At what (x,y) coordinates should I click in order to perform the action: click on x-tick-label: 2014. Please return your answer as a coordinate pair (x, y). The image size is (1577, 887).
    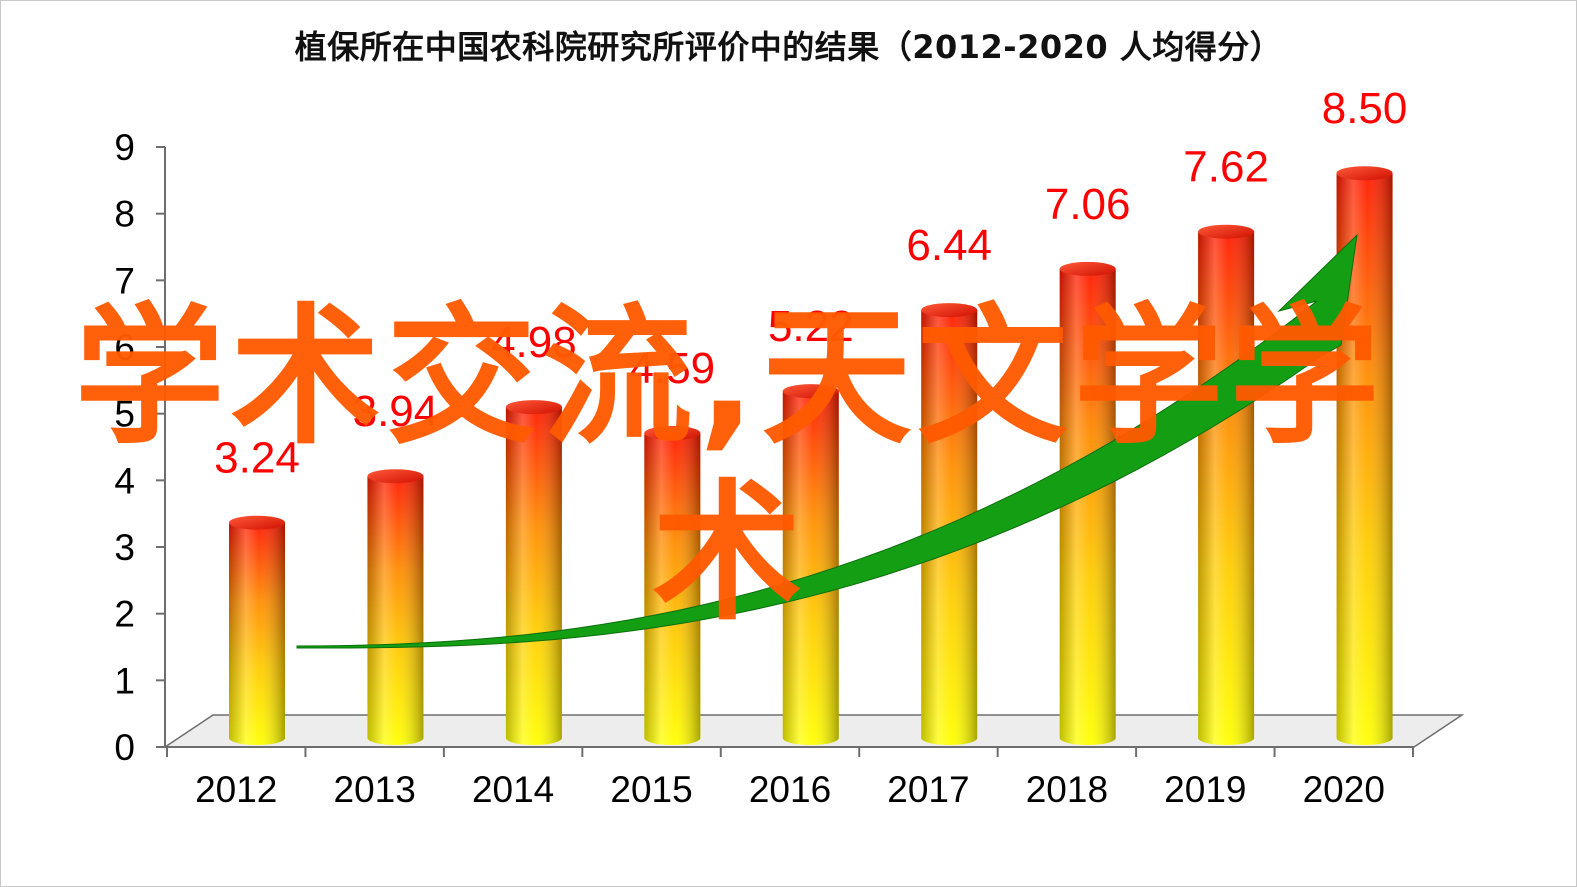
    Looking at the image, I should click on (513, 789).